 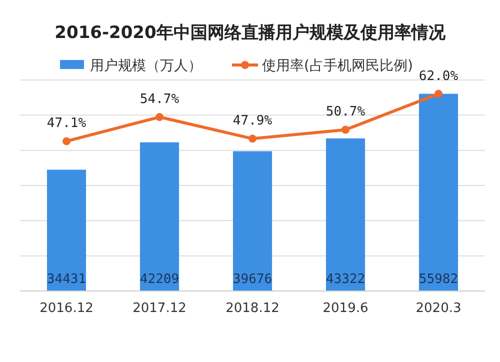 What do you see at coordinates (66, 124) in the screenshot?
I see `data-label: 47.1%` at bounding box center [66, 124].